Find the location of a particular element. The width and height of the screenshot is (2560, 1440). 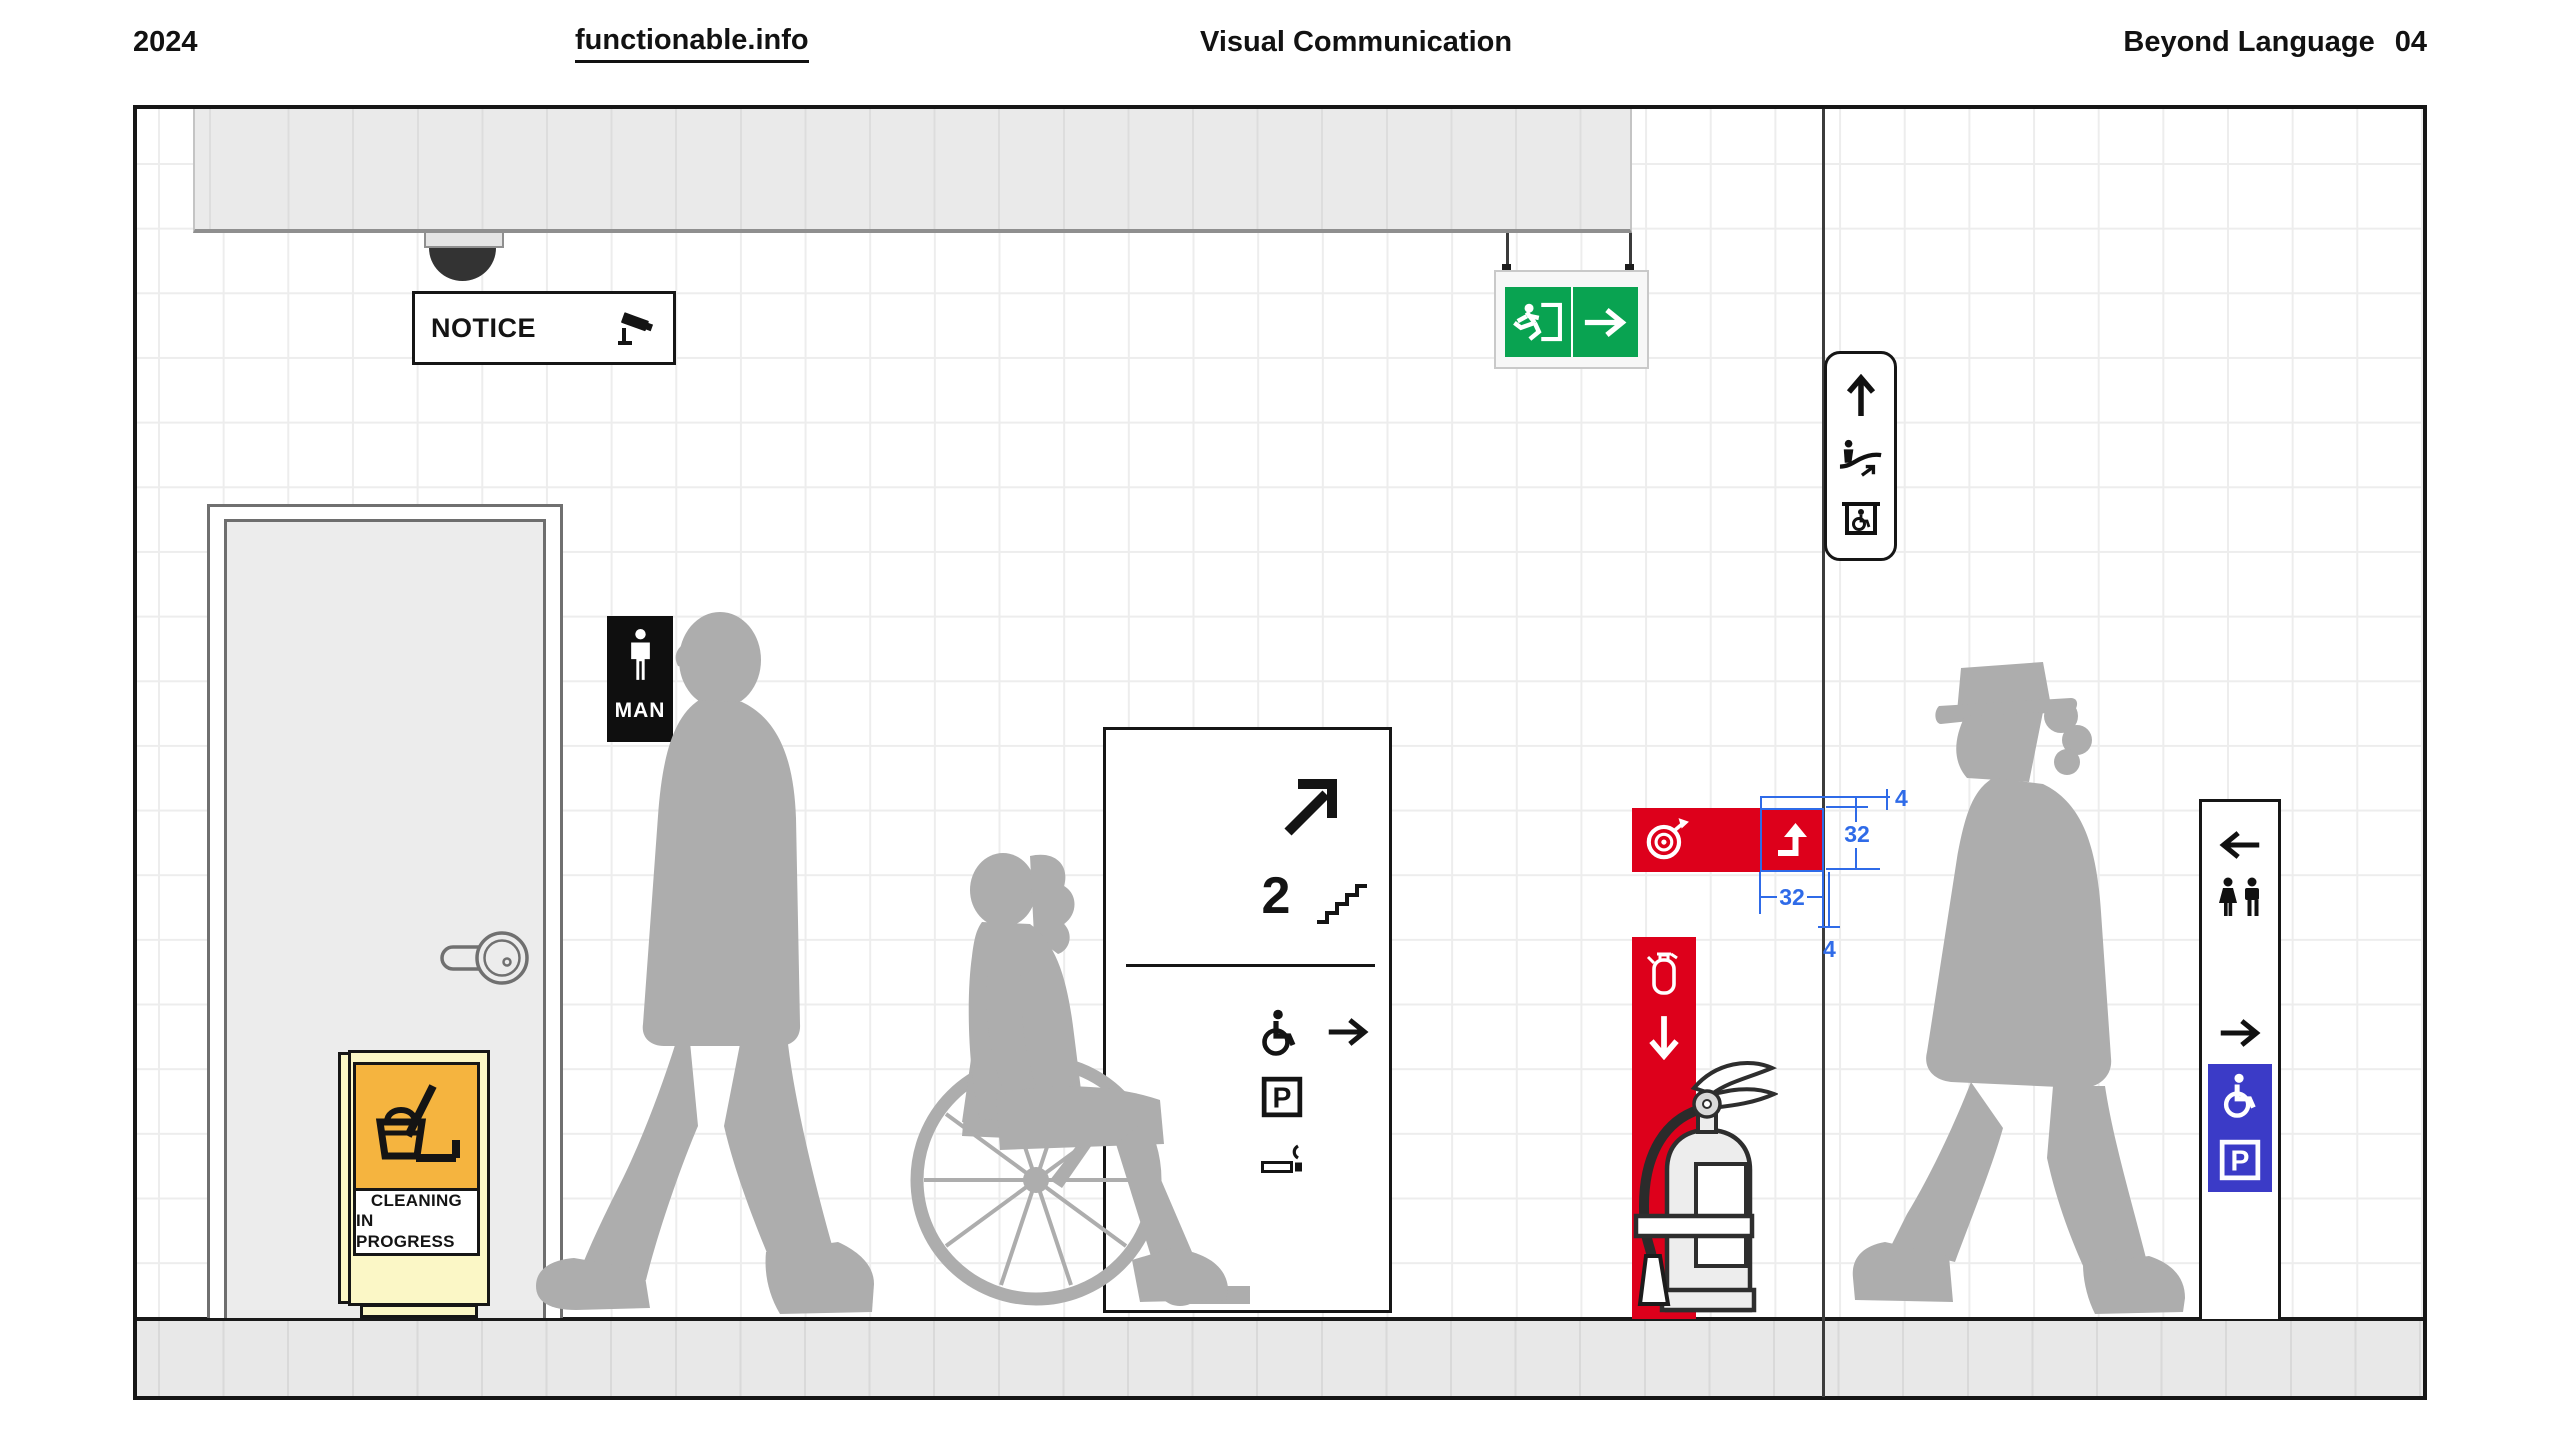

issue-number: 04 is located at coordinates (2410, 42).